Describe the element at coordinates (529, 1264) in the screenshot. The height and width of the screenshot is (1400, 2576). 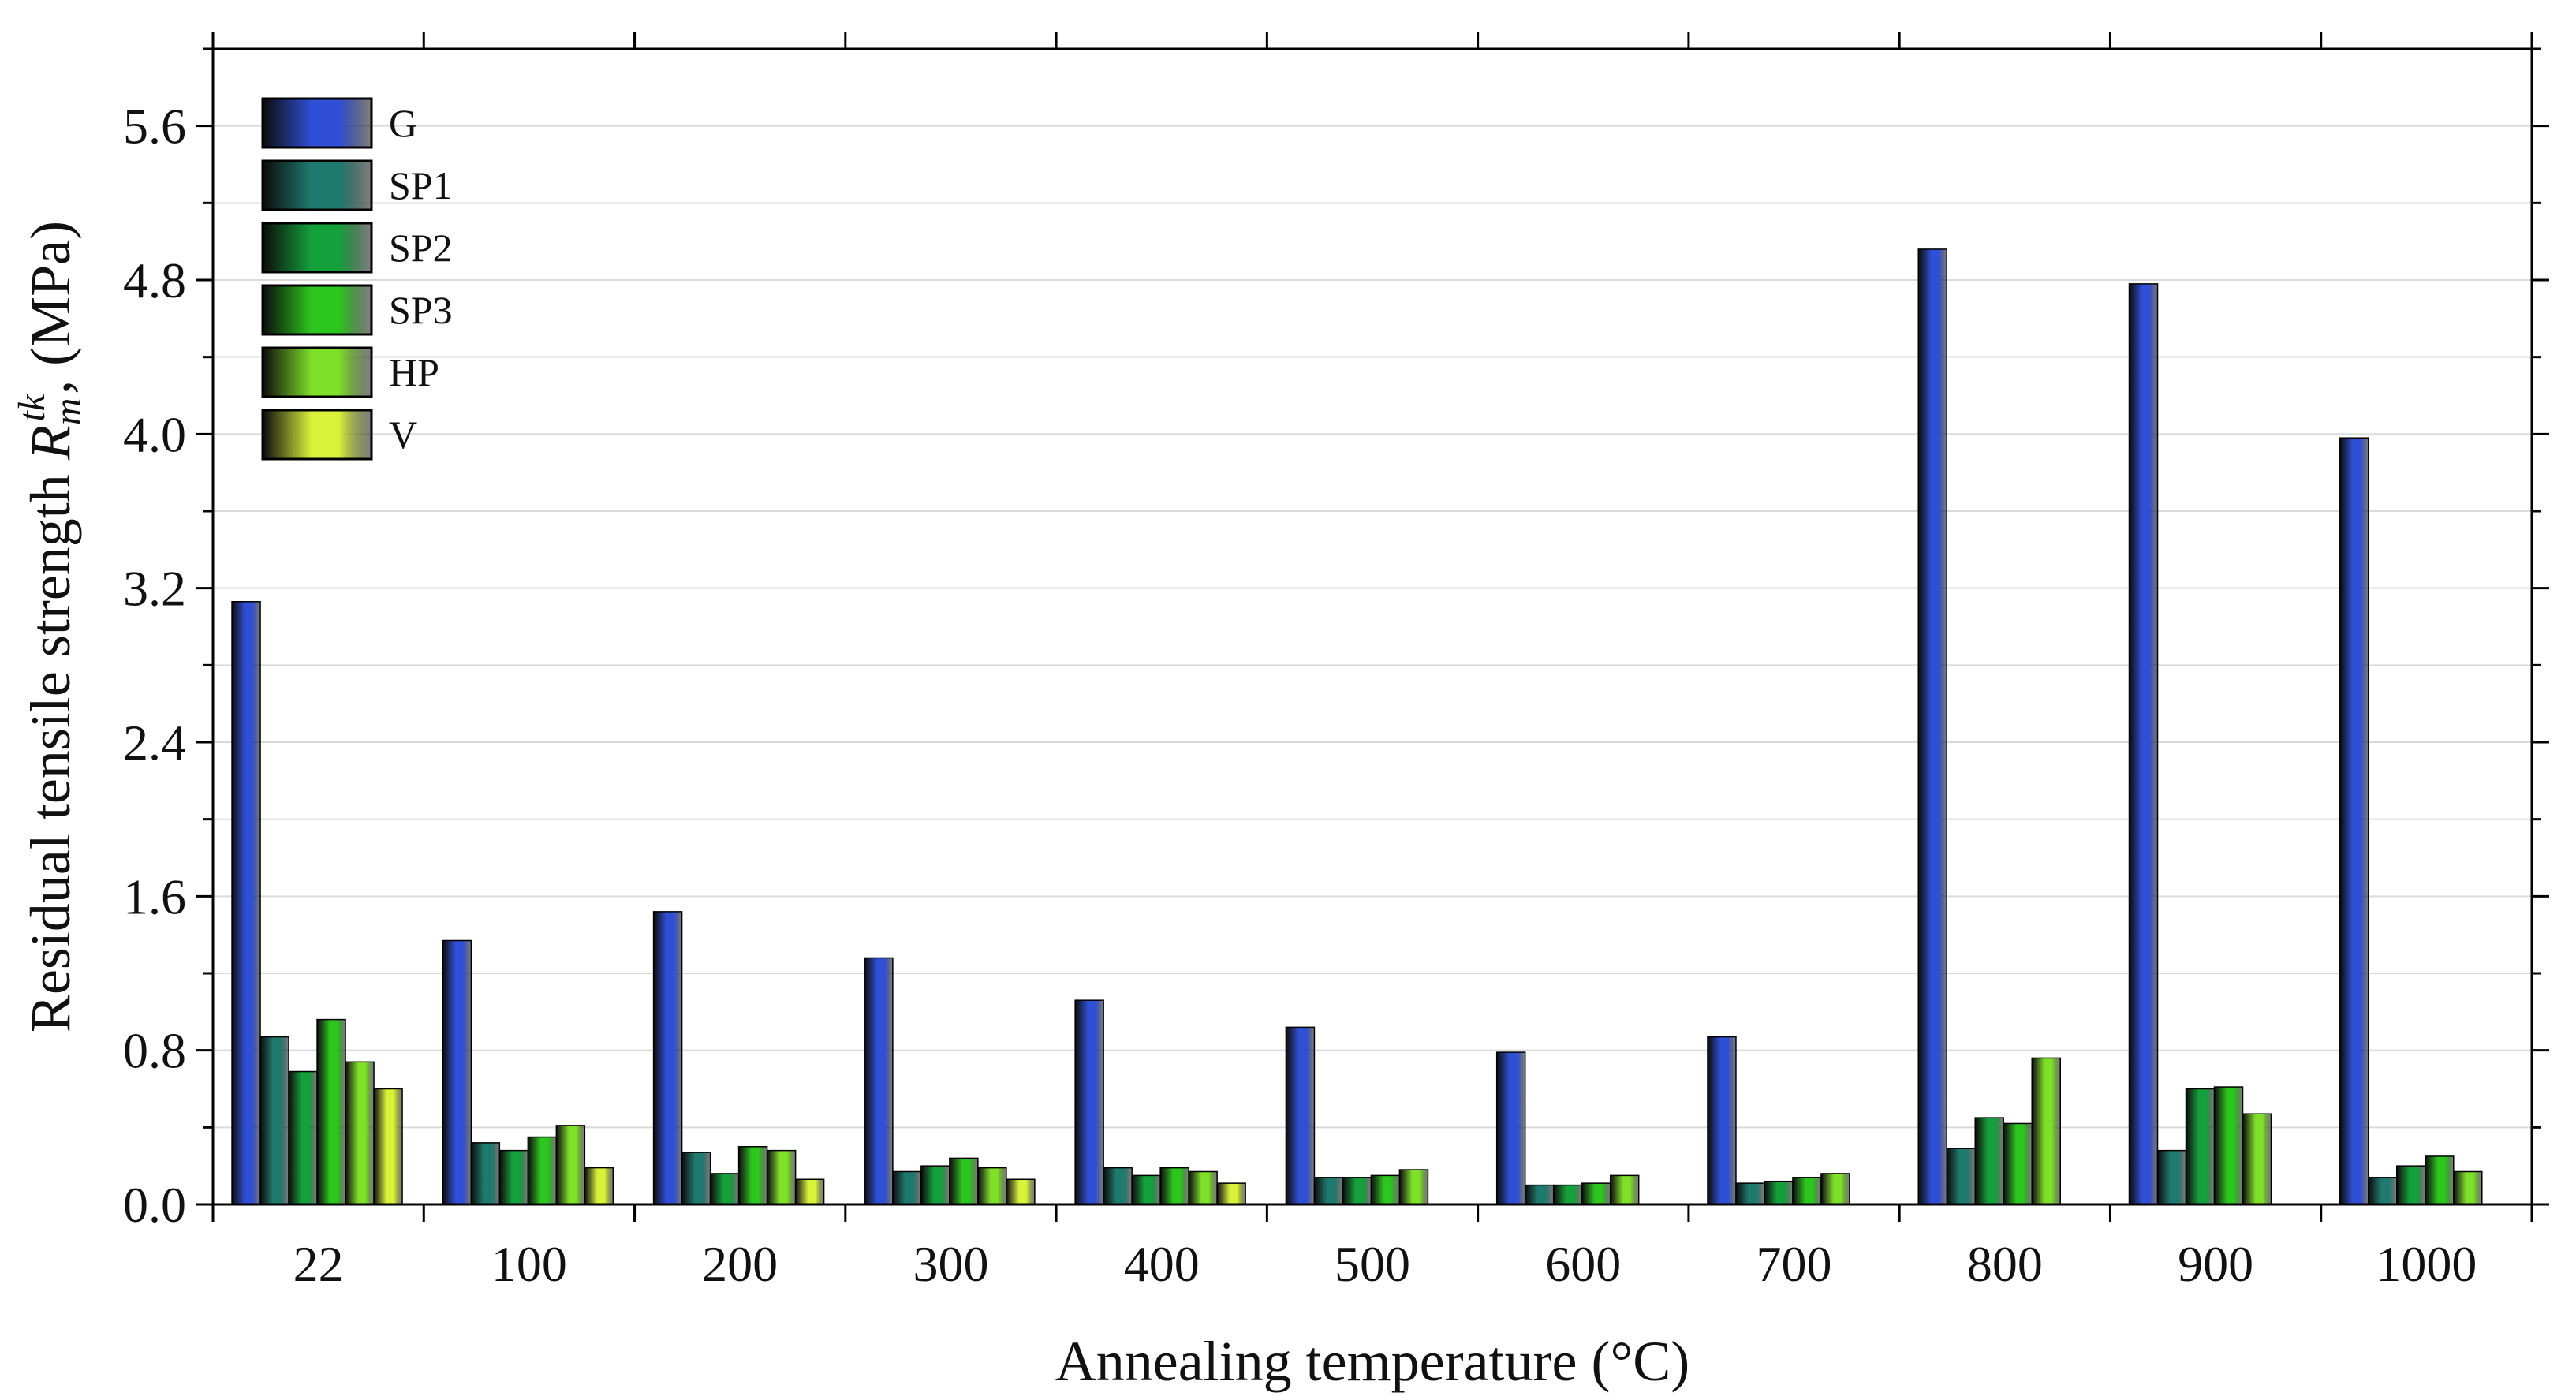
I see `x-tick-label: 100` at that location.